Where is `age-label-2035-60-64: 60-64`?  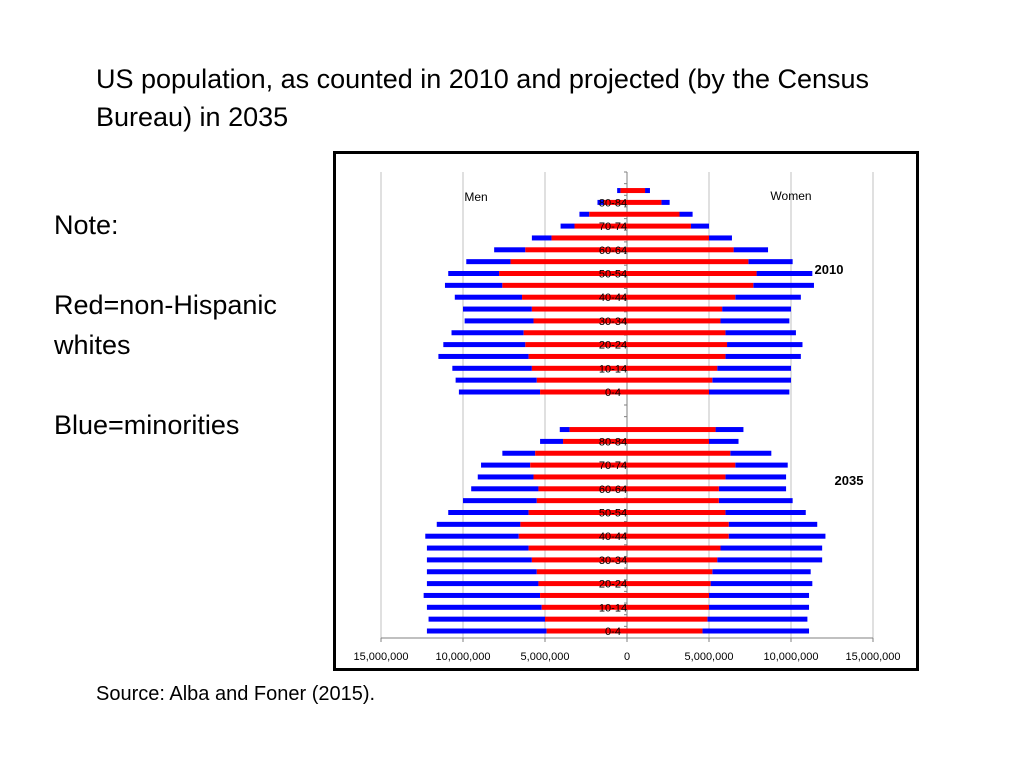 age-label-2035-60-64: 60-64 is located at coordinates (613, 490).